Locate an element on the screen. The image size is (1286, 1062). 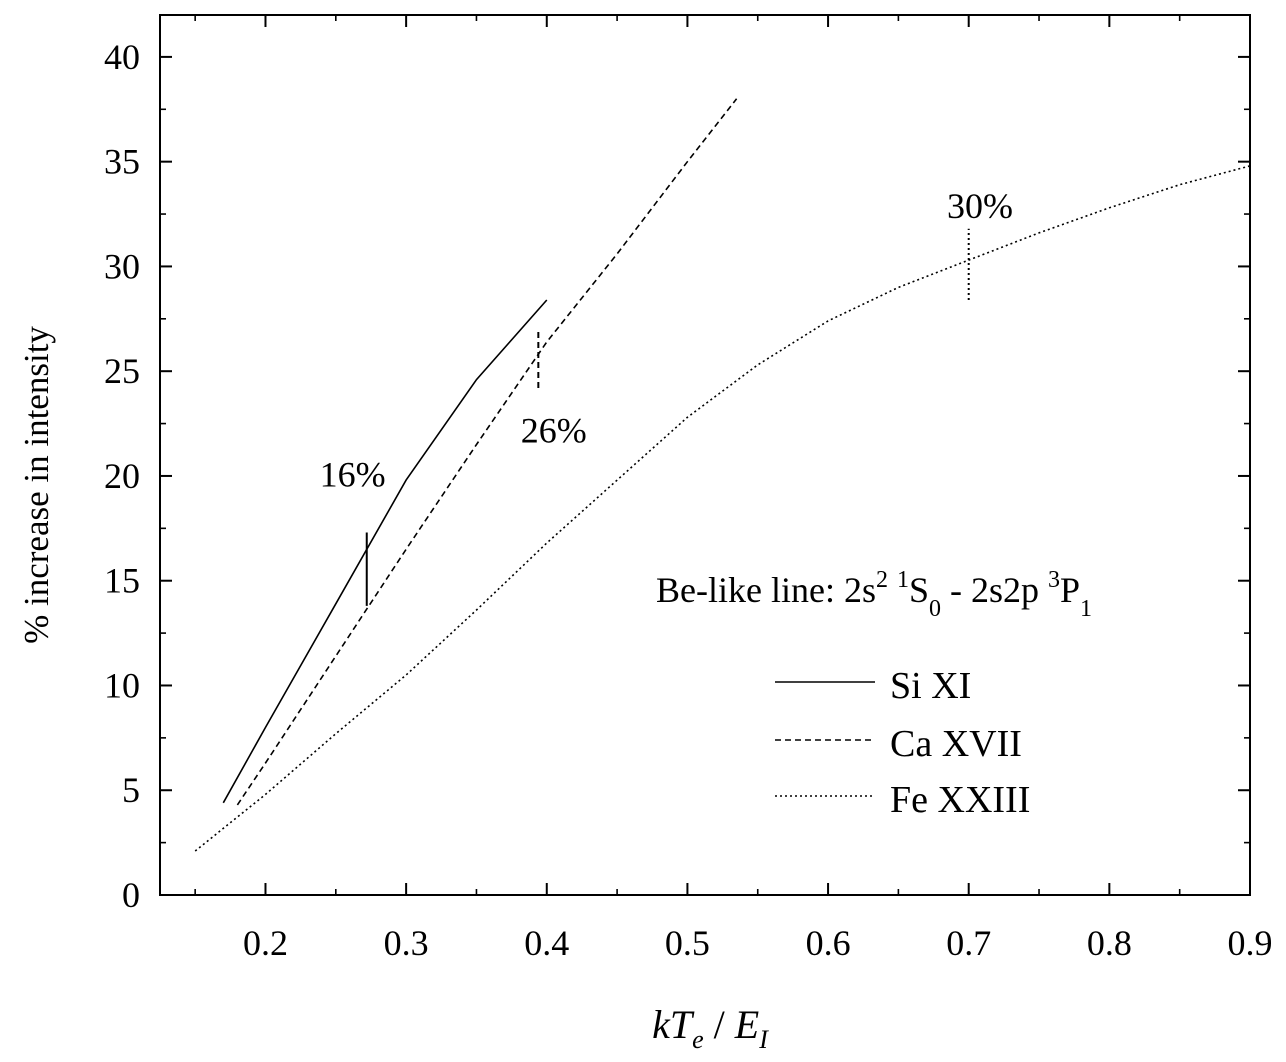
x-tick-label: 0.7 is located at coordinates (968, 943).